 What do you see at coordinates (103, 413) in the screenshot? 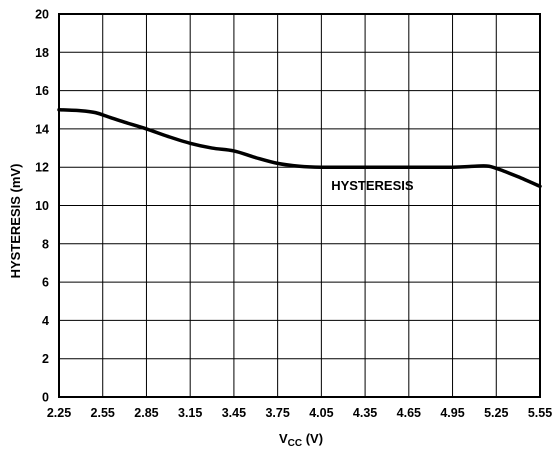
I see `x-tick-label: 2.55` at bounding box center [103, 413].